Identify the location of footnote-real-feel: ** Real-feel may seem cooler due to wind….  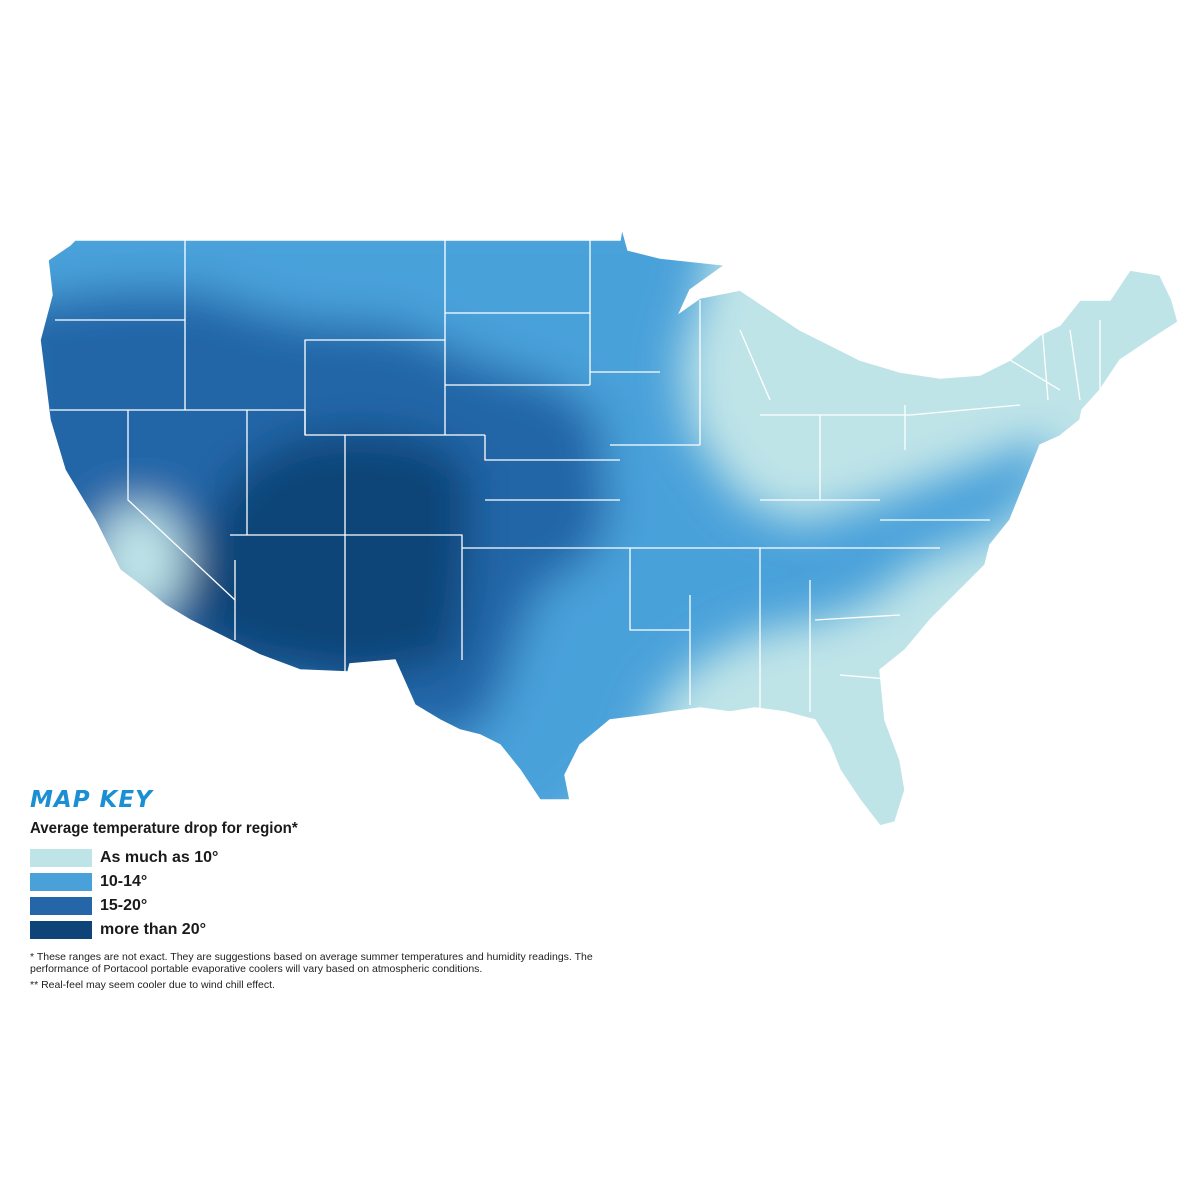
(152, 985).